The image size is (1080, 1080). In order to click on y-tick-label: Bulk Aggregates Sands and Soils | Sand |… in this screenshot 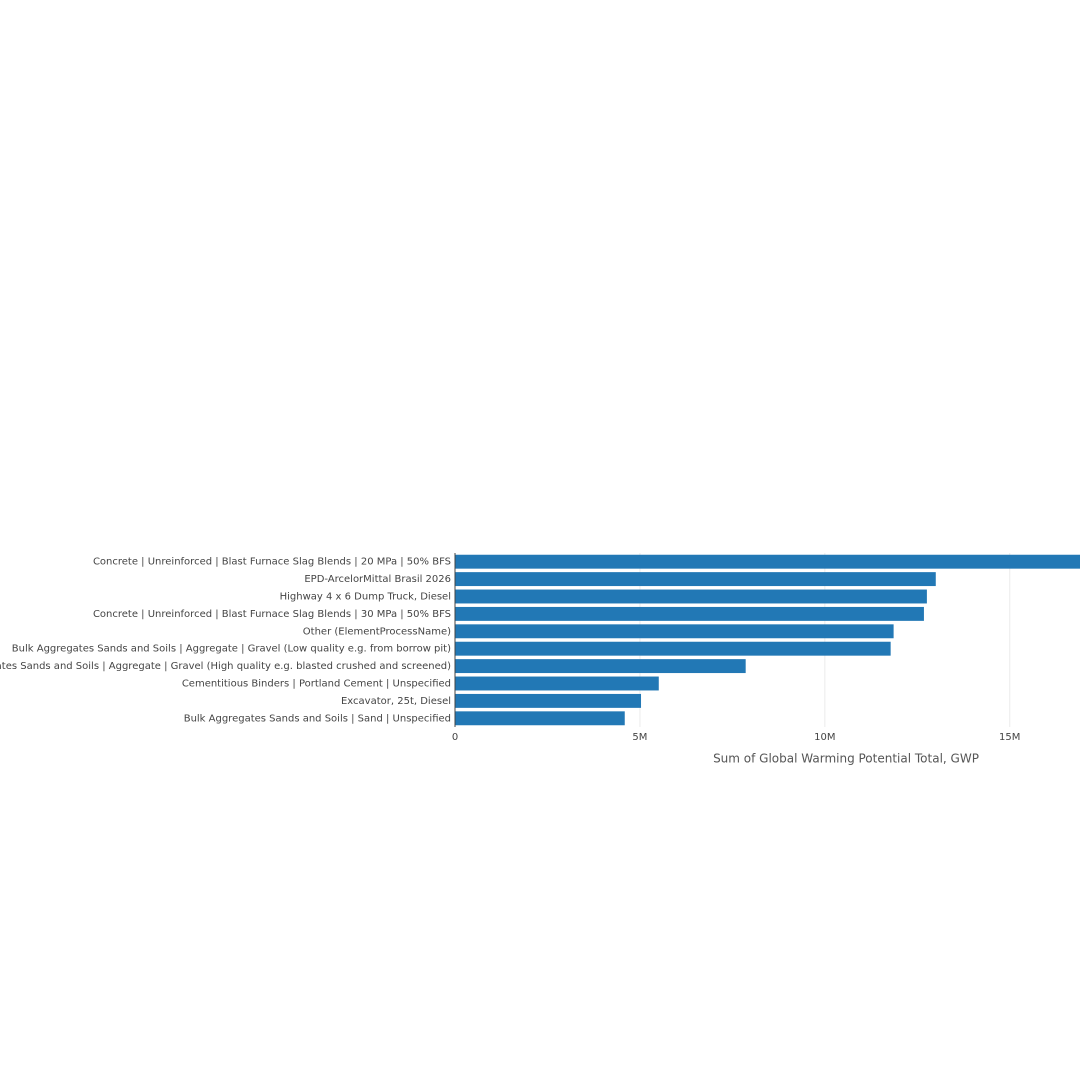, I will do `click(317, 718)`.